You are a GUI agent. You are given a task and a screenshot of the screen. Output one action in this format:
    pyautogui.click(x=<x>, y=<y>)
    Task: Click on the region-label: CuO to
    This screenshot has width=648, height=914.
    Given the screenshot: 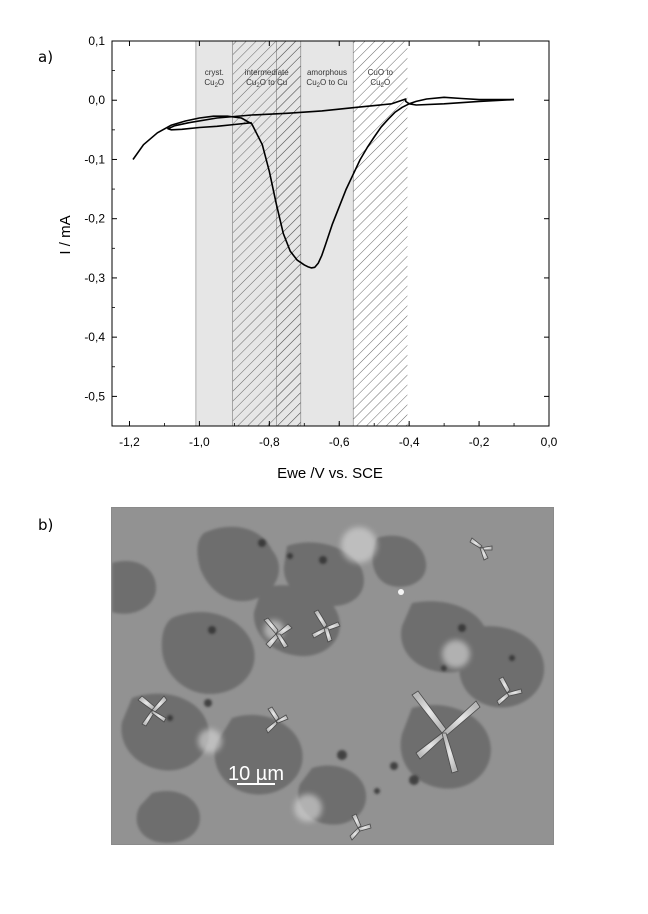 What is the action you would take?
    pyautogui.click(x=381, y=72)
    